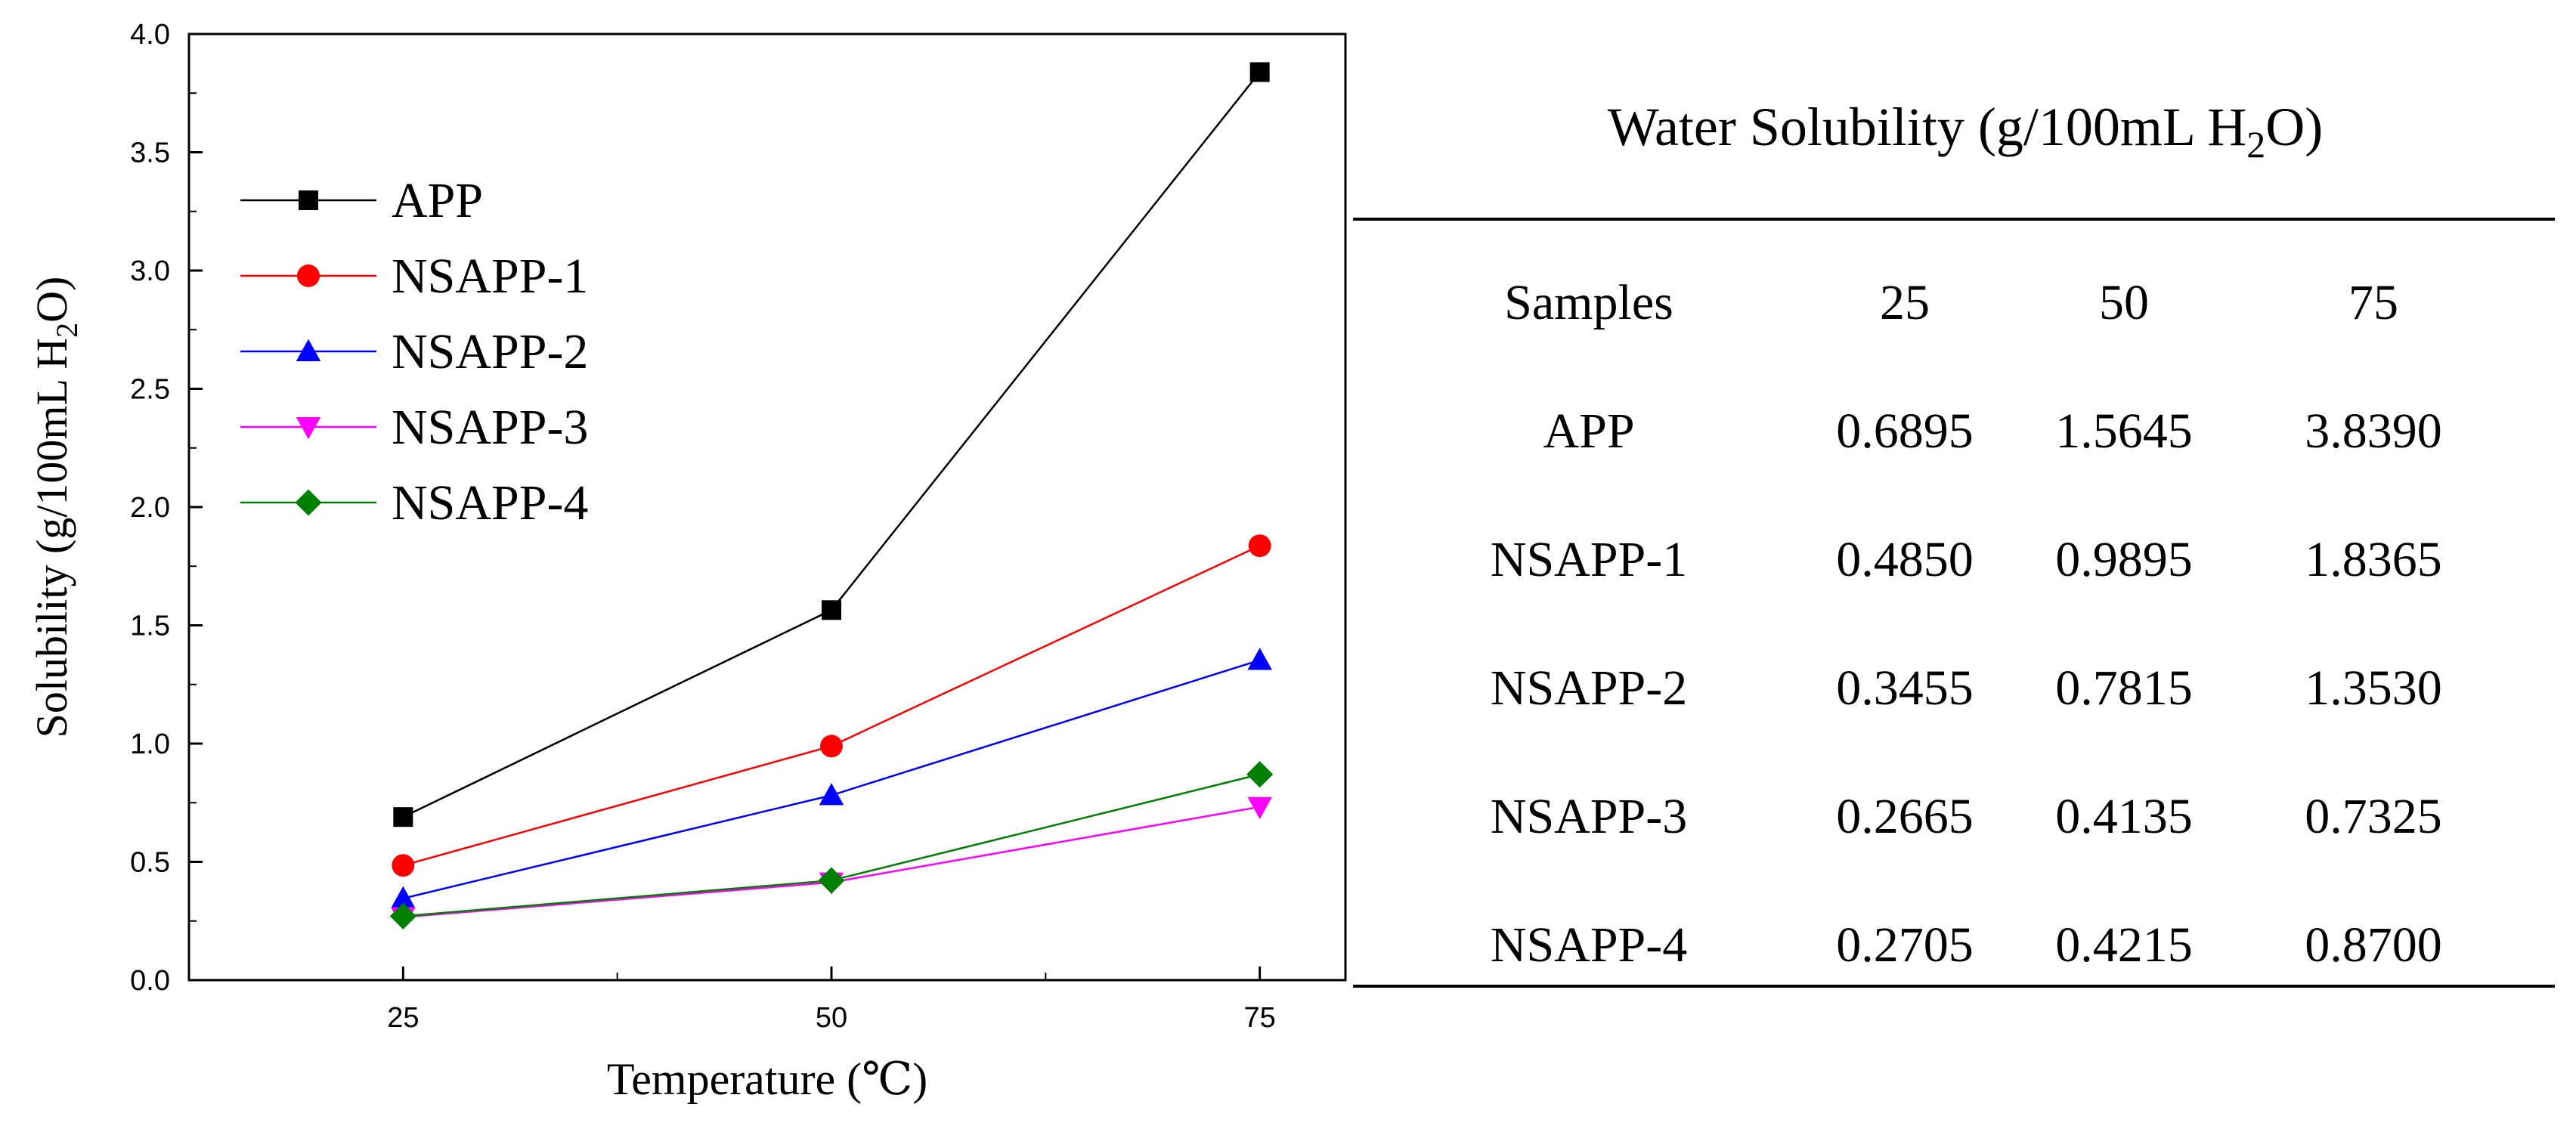 This screenshot has height=1129, width=2576. I want to click on legend-label: APP, so click(437, 200).